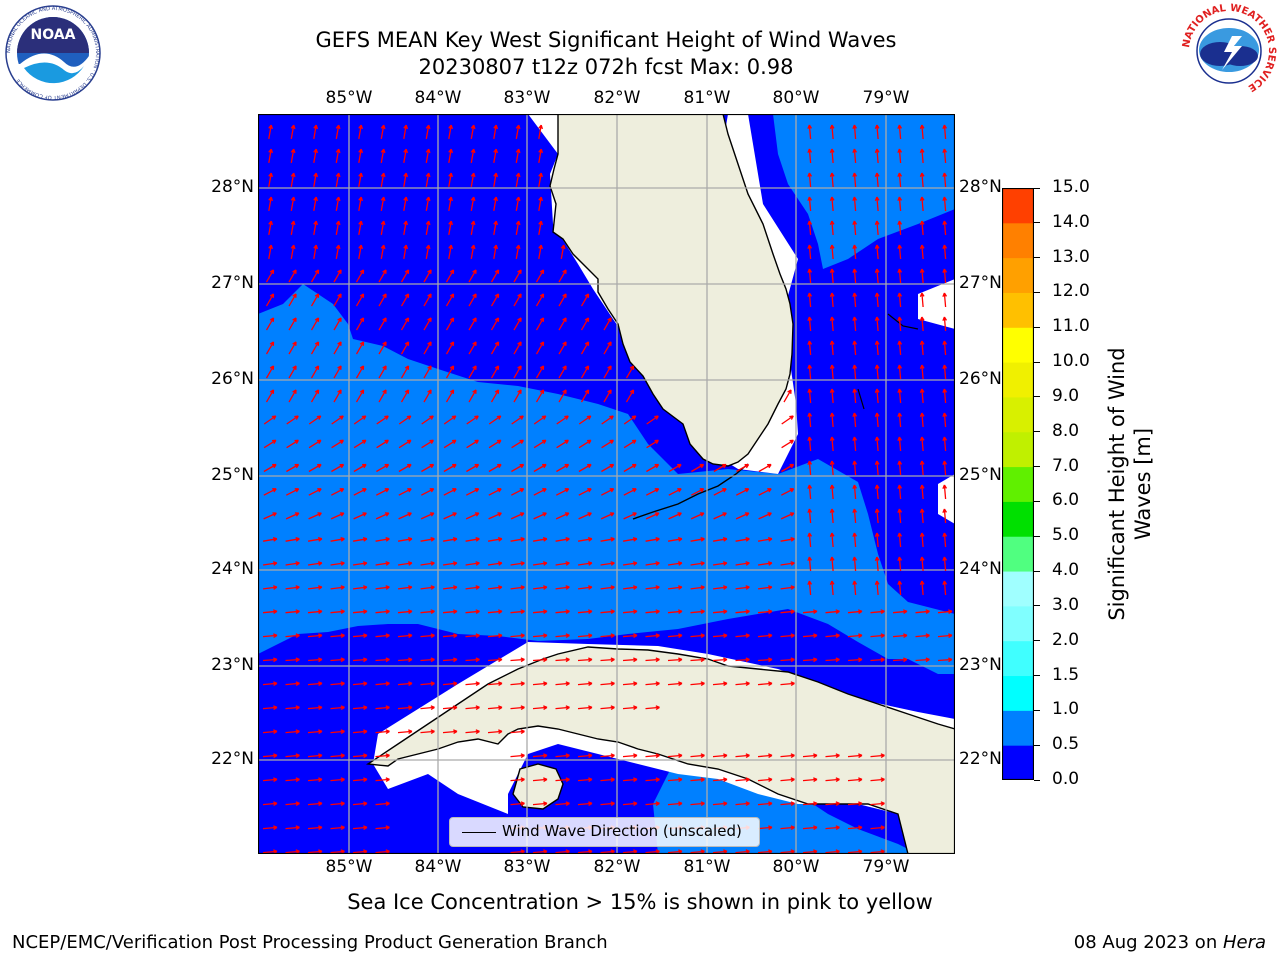 This screenshot has width=1280, height=960. What do you see at coordinates (980, 665) in the screenshot?
I see `lat-label-right: 23°N` at bounding box center [980, 665].